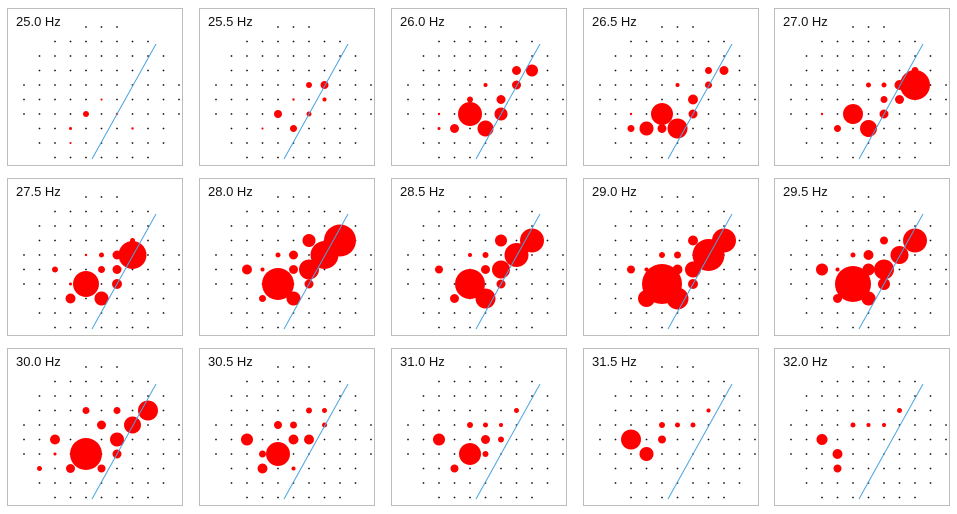 The width and height of the screenshot is (957, 514). Describe the element at coordinates (95, 257) in the screenshot. I see `chart-panel: 27.5 Hz` at that location.